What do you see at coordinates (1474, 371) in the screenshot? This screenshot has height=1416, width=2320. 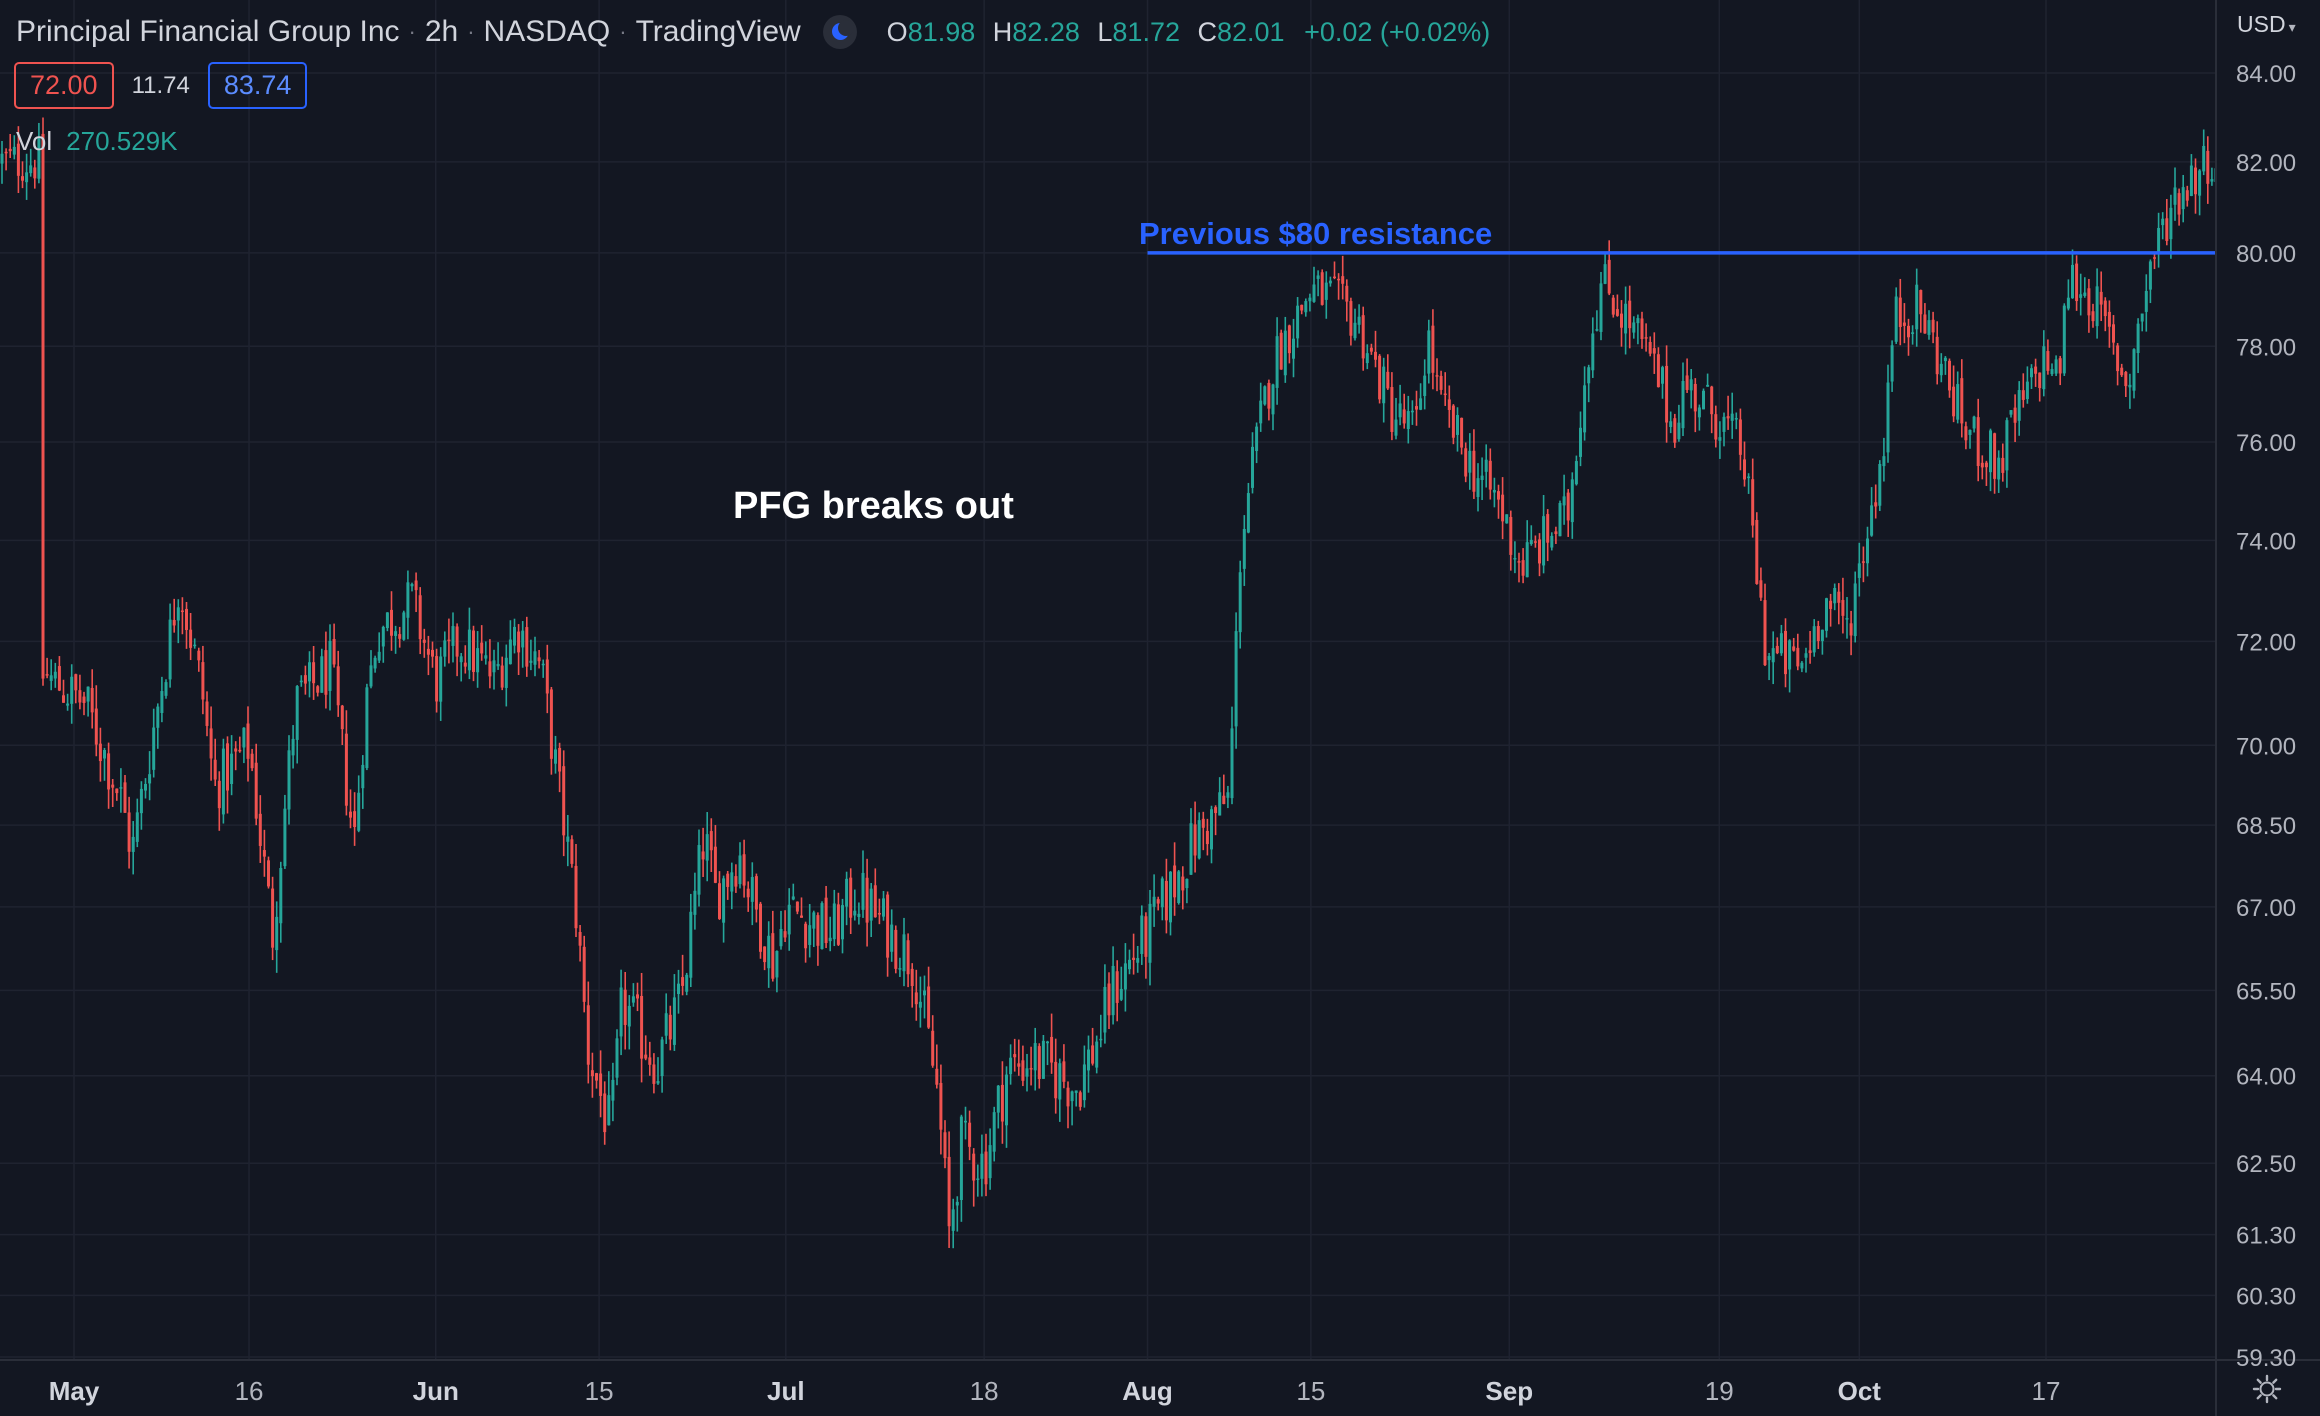 I see `annotations: Previous $80 resistance PFG breaks out` at bounding box center [1474, 371].